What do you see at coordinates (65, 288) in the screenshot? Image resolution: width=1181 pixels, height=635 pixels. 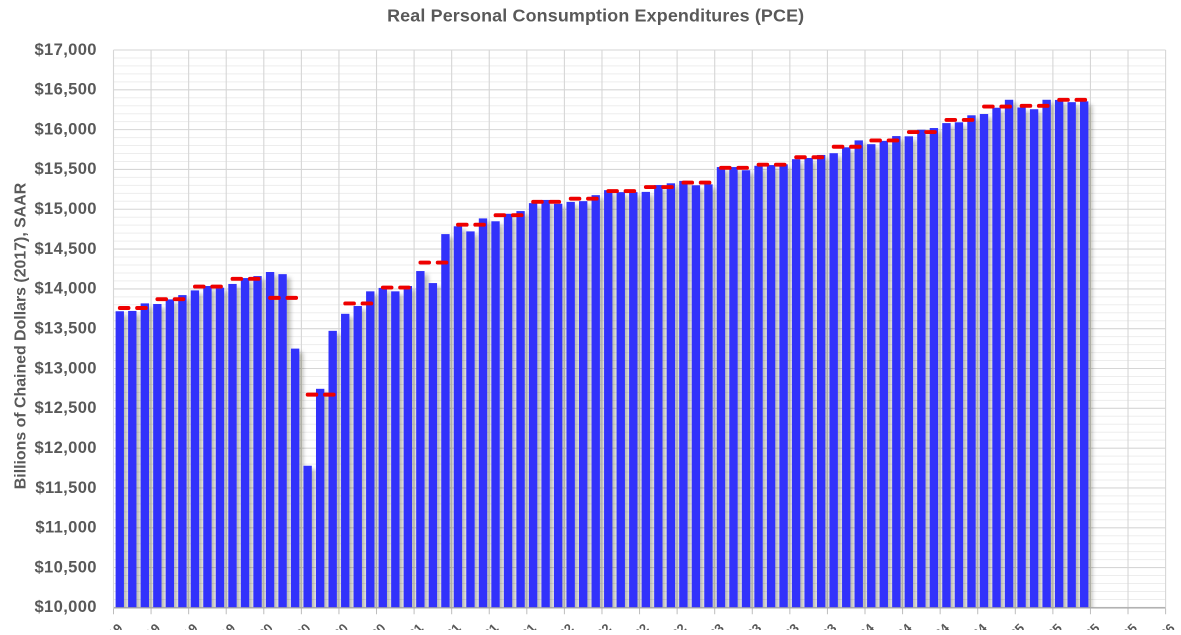 I see `svg-text: $14,000` at bounding box center [65, 288].